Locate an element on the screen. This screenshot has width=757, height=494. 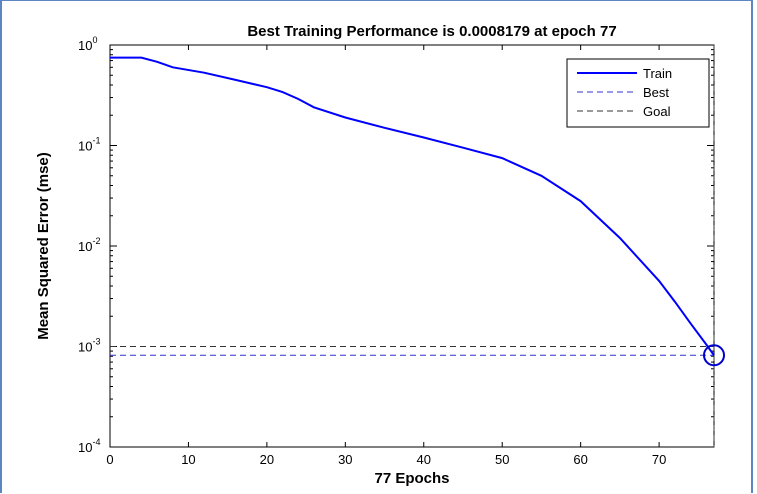
x-tick-label: 0 is located at coordinates (109, 459).